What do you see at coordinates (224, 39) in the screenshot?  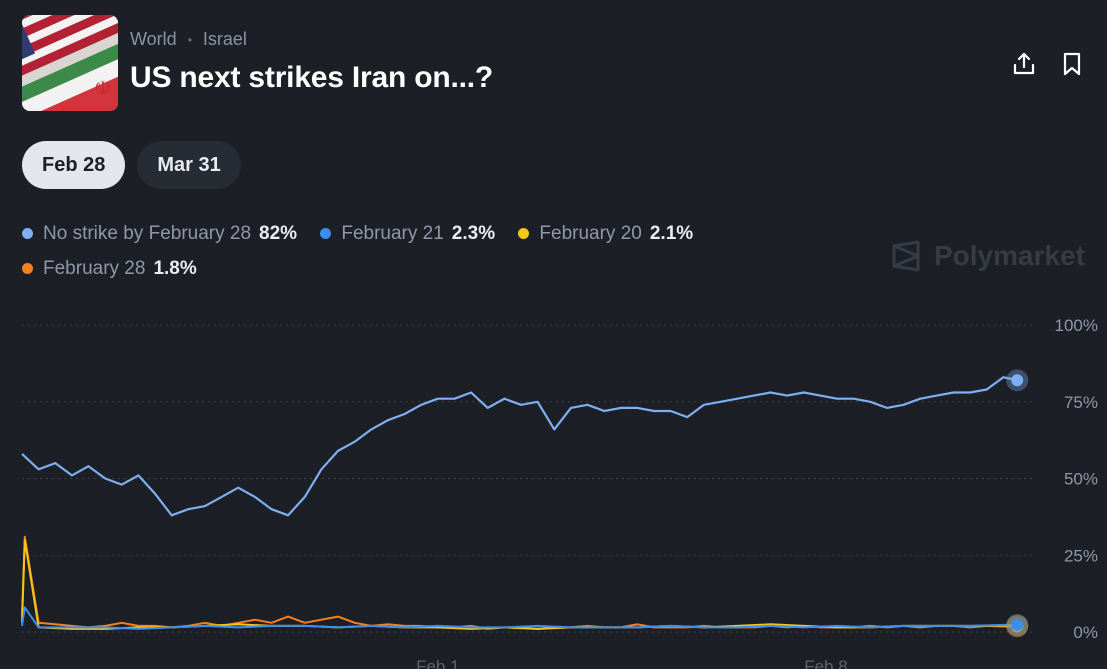 I see `breadcrumb-israel: Israel` at bounding box center [224, 39].